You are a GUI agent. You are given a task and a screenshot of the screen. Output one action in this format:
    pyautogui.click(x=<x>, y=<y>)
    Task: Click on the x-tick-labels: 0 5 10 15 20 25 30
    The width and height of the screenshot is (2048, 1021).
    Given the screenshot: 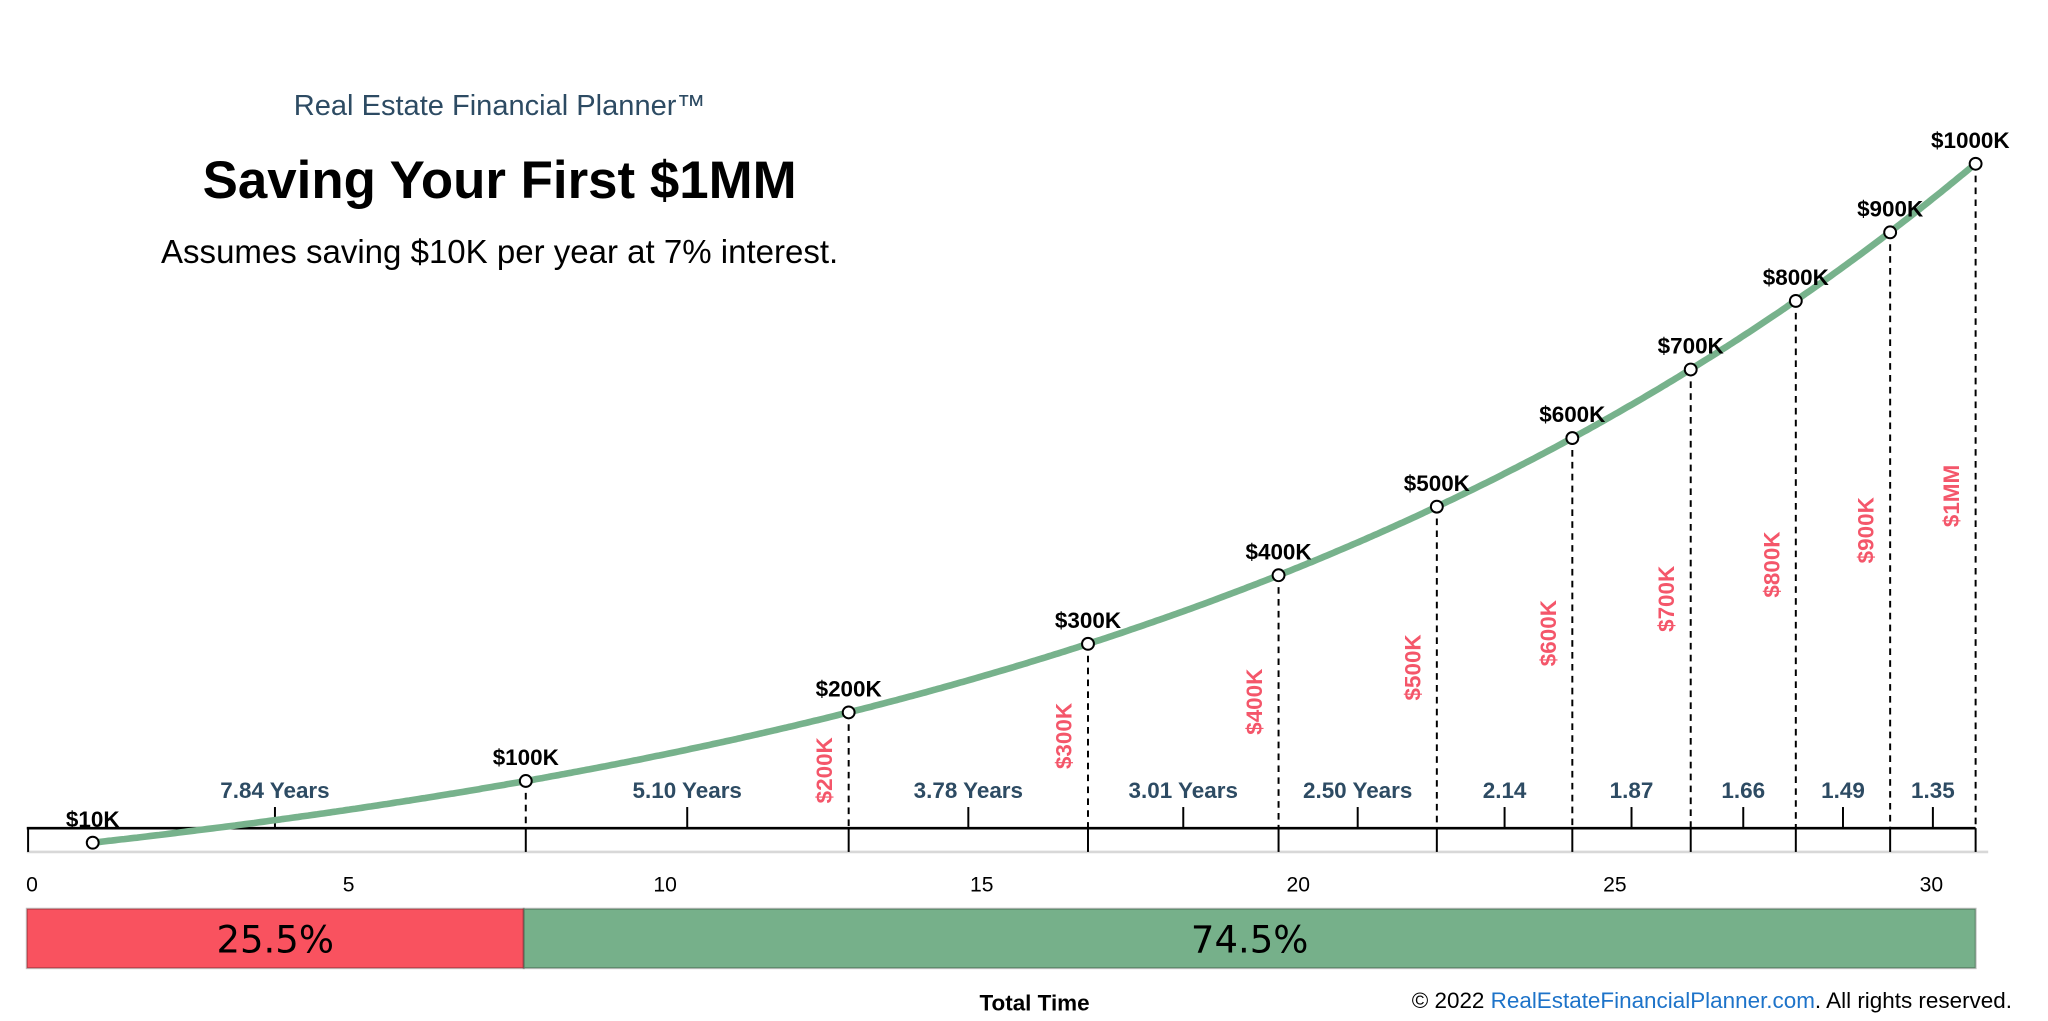 What is the action you would take?
    pyautogui.click(x=984, y=885)
    